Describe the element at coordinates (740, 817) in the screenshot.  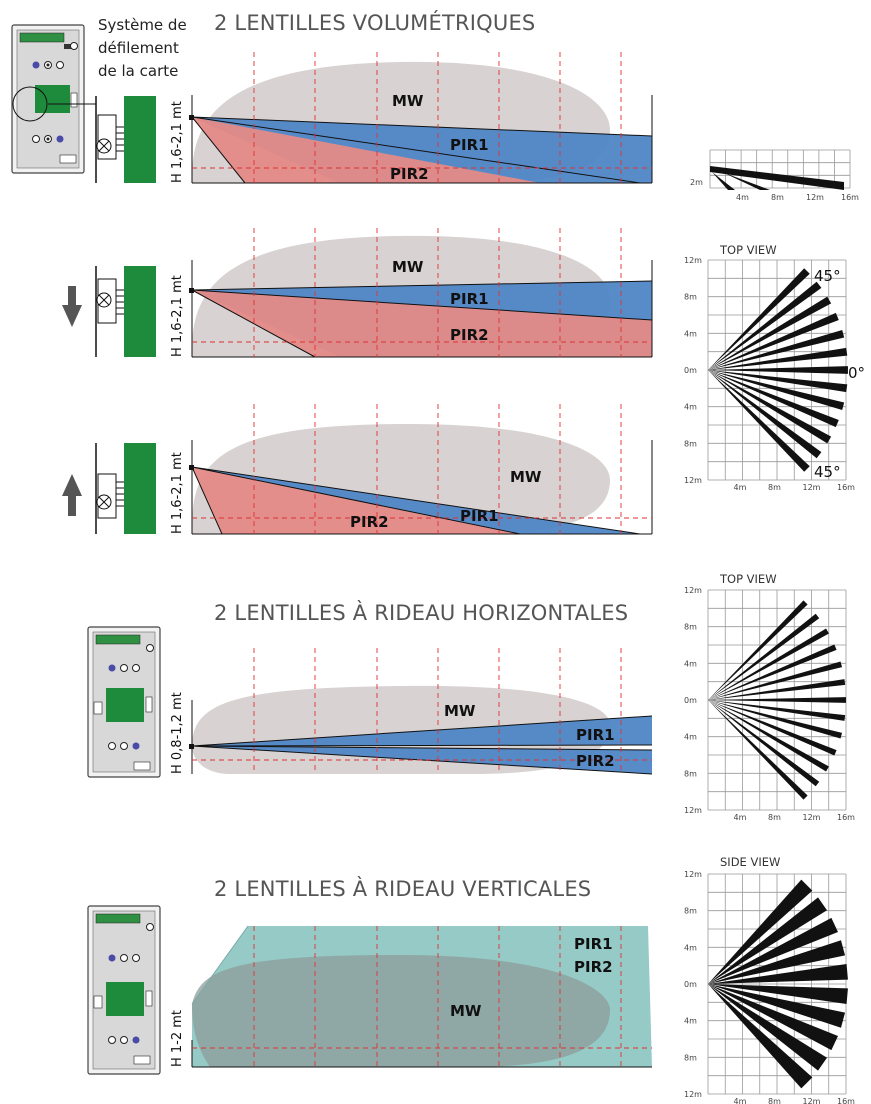
I see `top2-x-tick: 4m` at that location.